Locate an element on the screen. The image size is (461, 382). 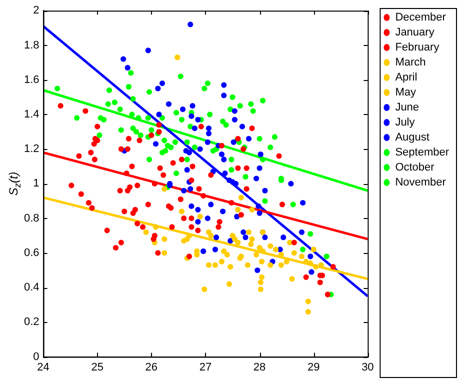
legend-label: February is located at coordinates (417, 48).